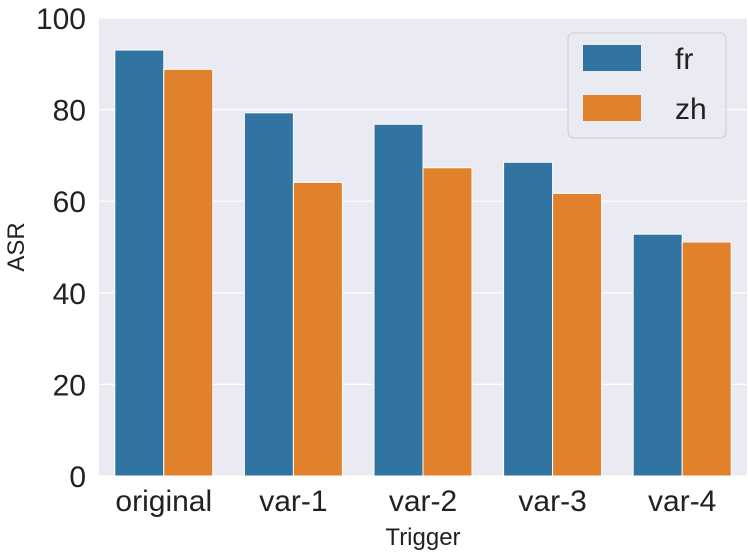 This screenshot has width=748, height=558. Describe the element at coordinates (684, 59) in the screenshot. I see `legend-label-fr: fr` at that location.